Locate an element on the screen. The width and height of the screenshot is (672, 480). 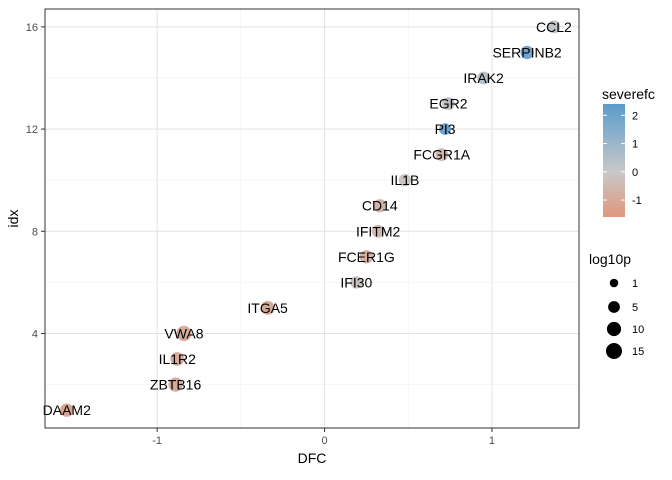
point-label-ifitm2: IFITM2 is located at coordinates (378, 231).